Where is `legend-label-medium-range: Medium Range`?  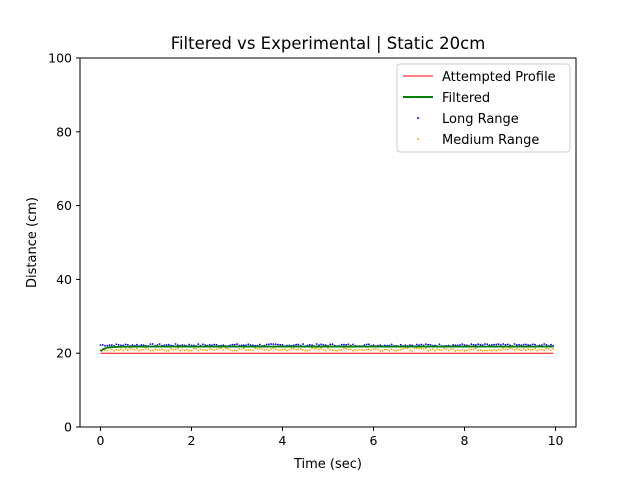
legend-label-medium-range: Medium Range is located at coordinates (490, 140).